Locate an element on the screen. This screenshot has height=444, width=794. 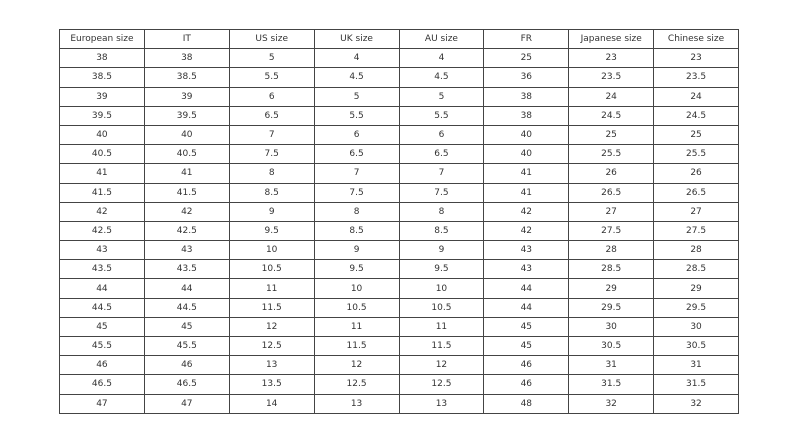
table-row: 44 44 11 10 10 44 29 29 is located at coordinates (399, 288).